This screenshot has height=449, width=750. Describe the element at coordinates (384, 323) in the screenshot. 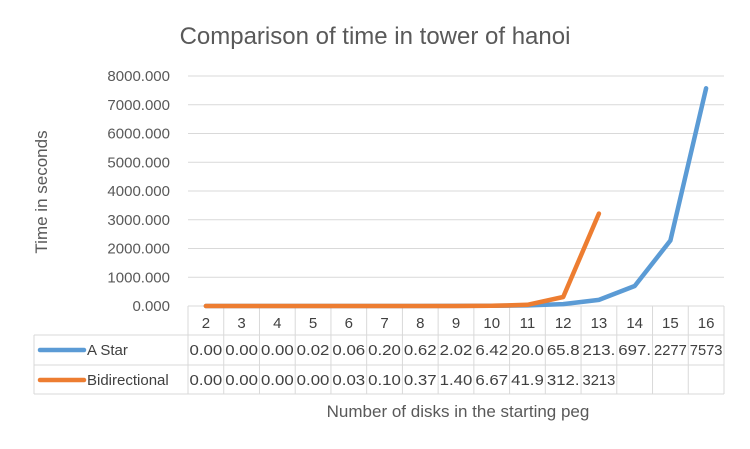

I see `x-category-label: 7` at that location.